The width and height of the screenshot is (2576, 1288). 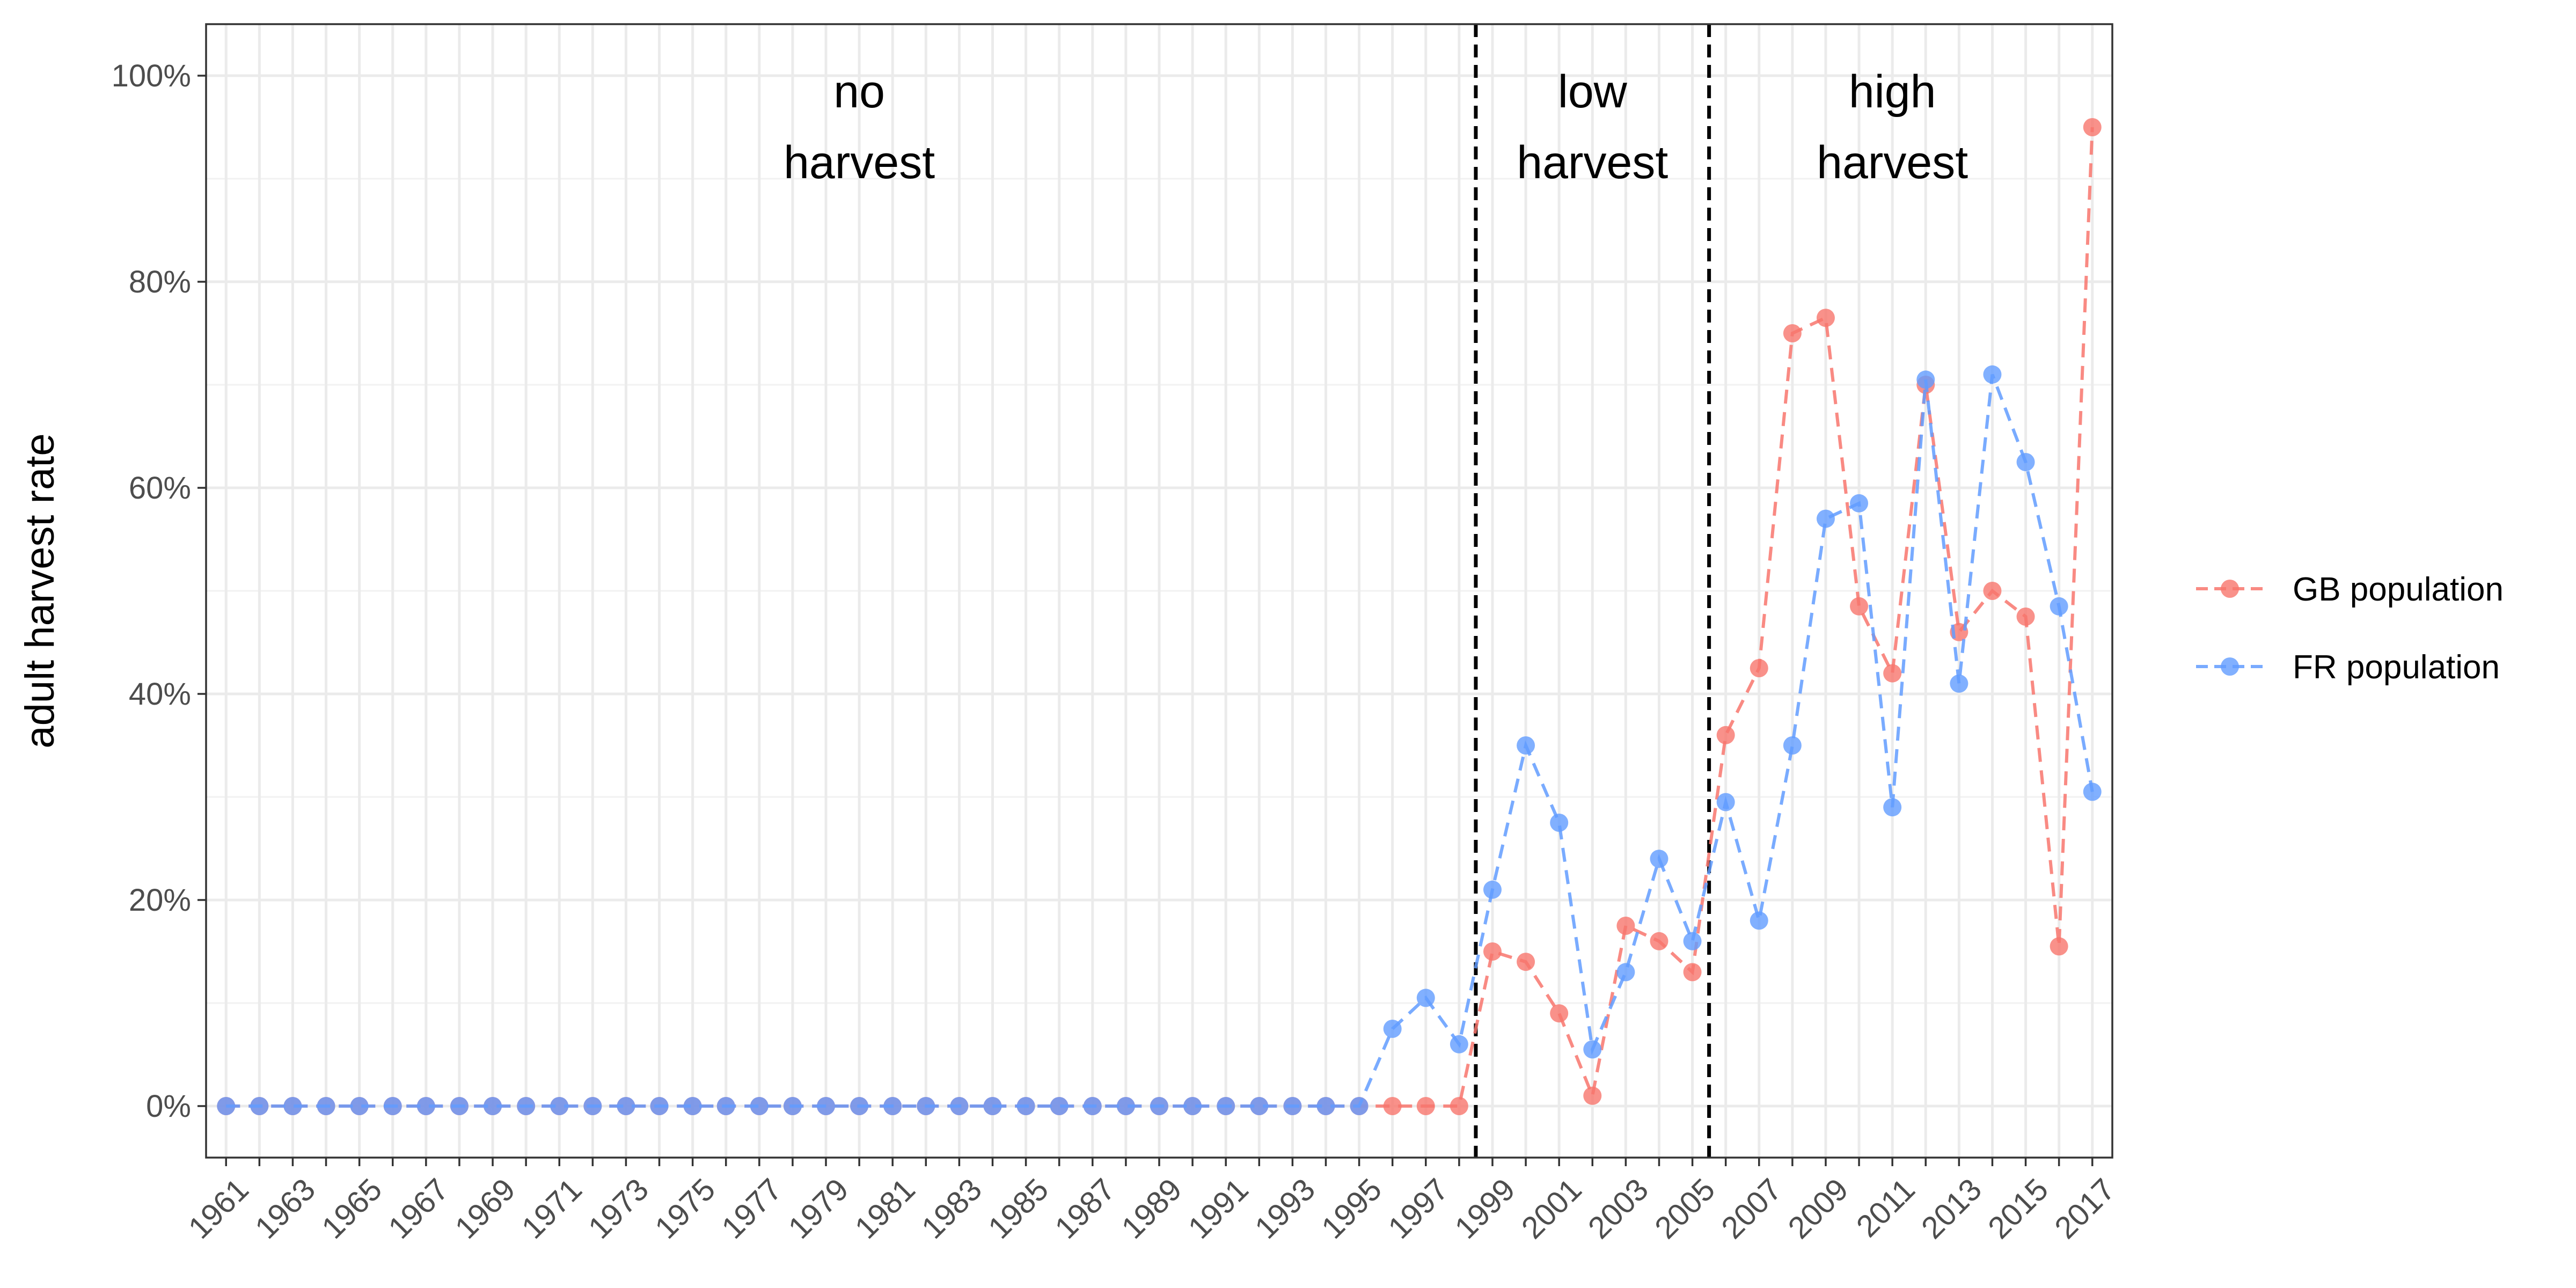 What do you see at coordinates (1592, 591) in the screenshot?
I see `era-dividers` at bounding box center [1592, 591].